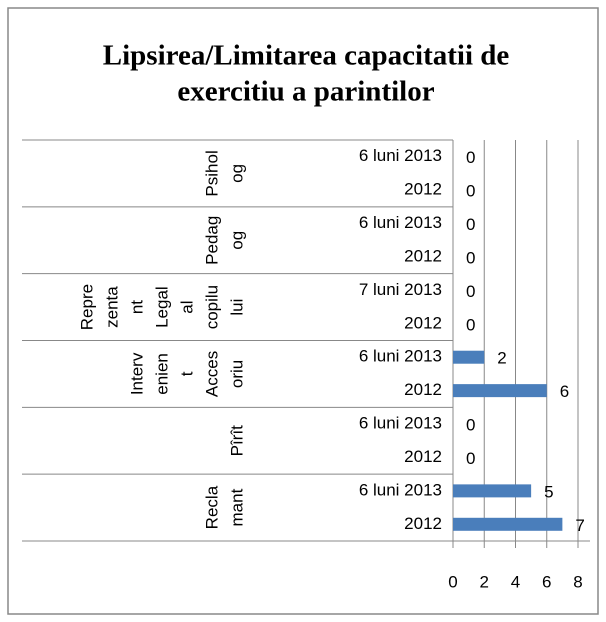 The image size is (606, 622). What do you see at coordinates (305, 92) in the screenshot?
I see `chart-title: exercitiu a parintilor` at bounding box center [305, 92].